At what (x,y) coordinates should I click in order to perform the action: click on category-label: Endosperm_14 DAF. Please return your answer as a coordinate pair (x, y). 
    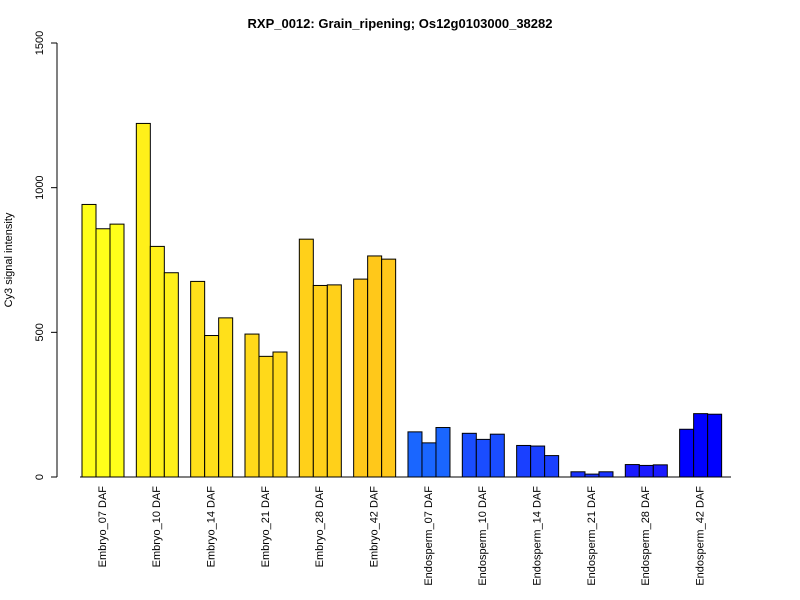
    Looking at the image, I should click on (538, 536).